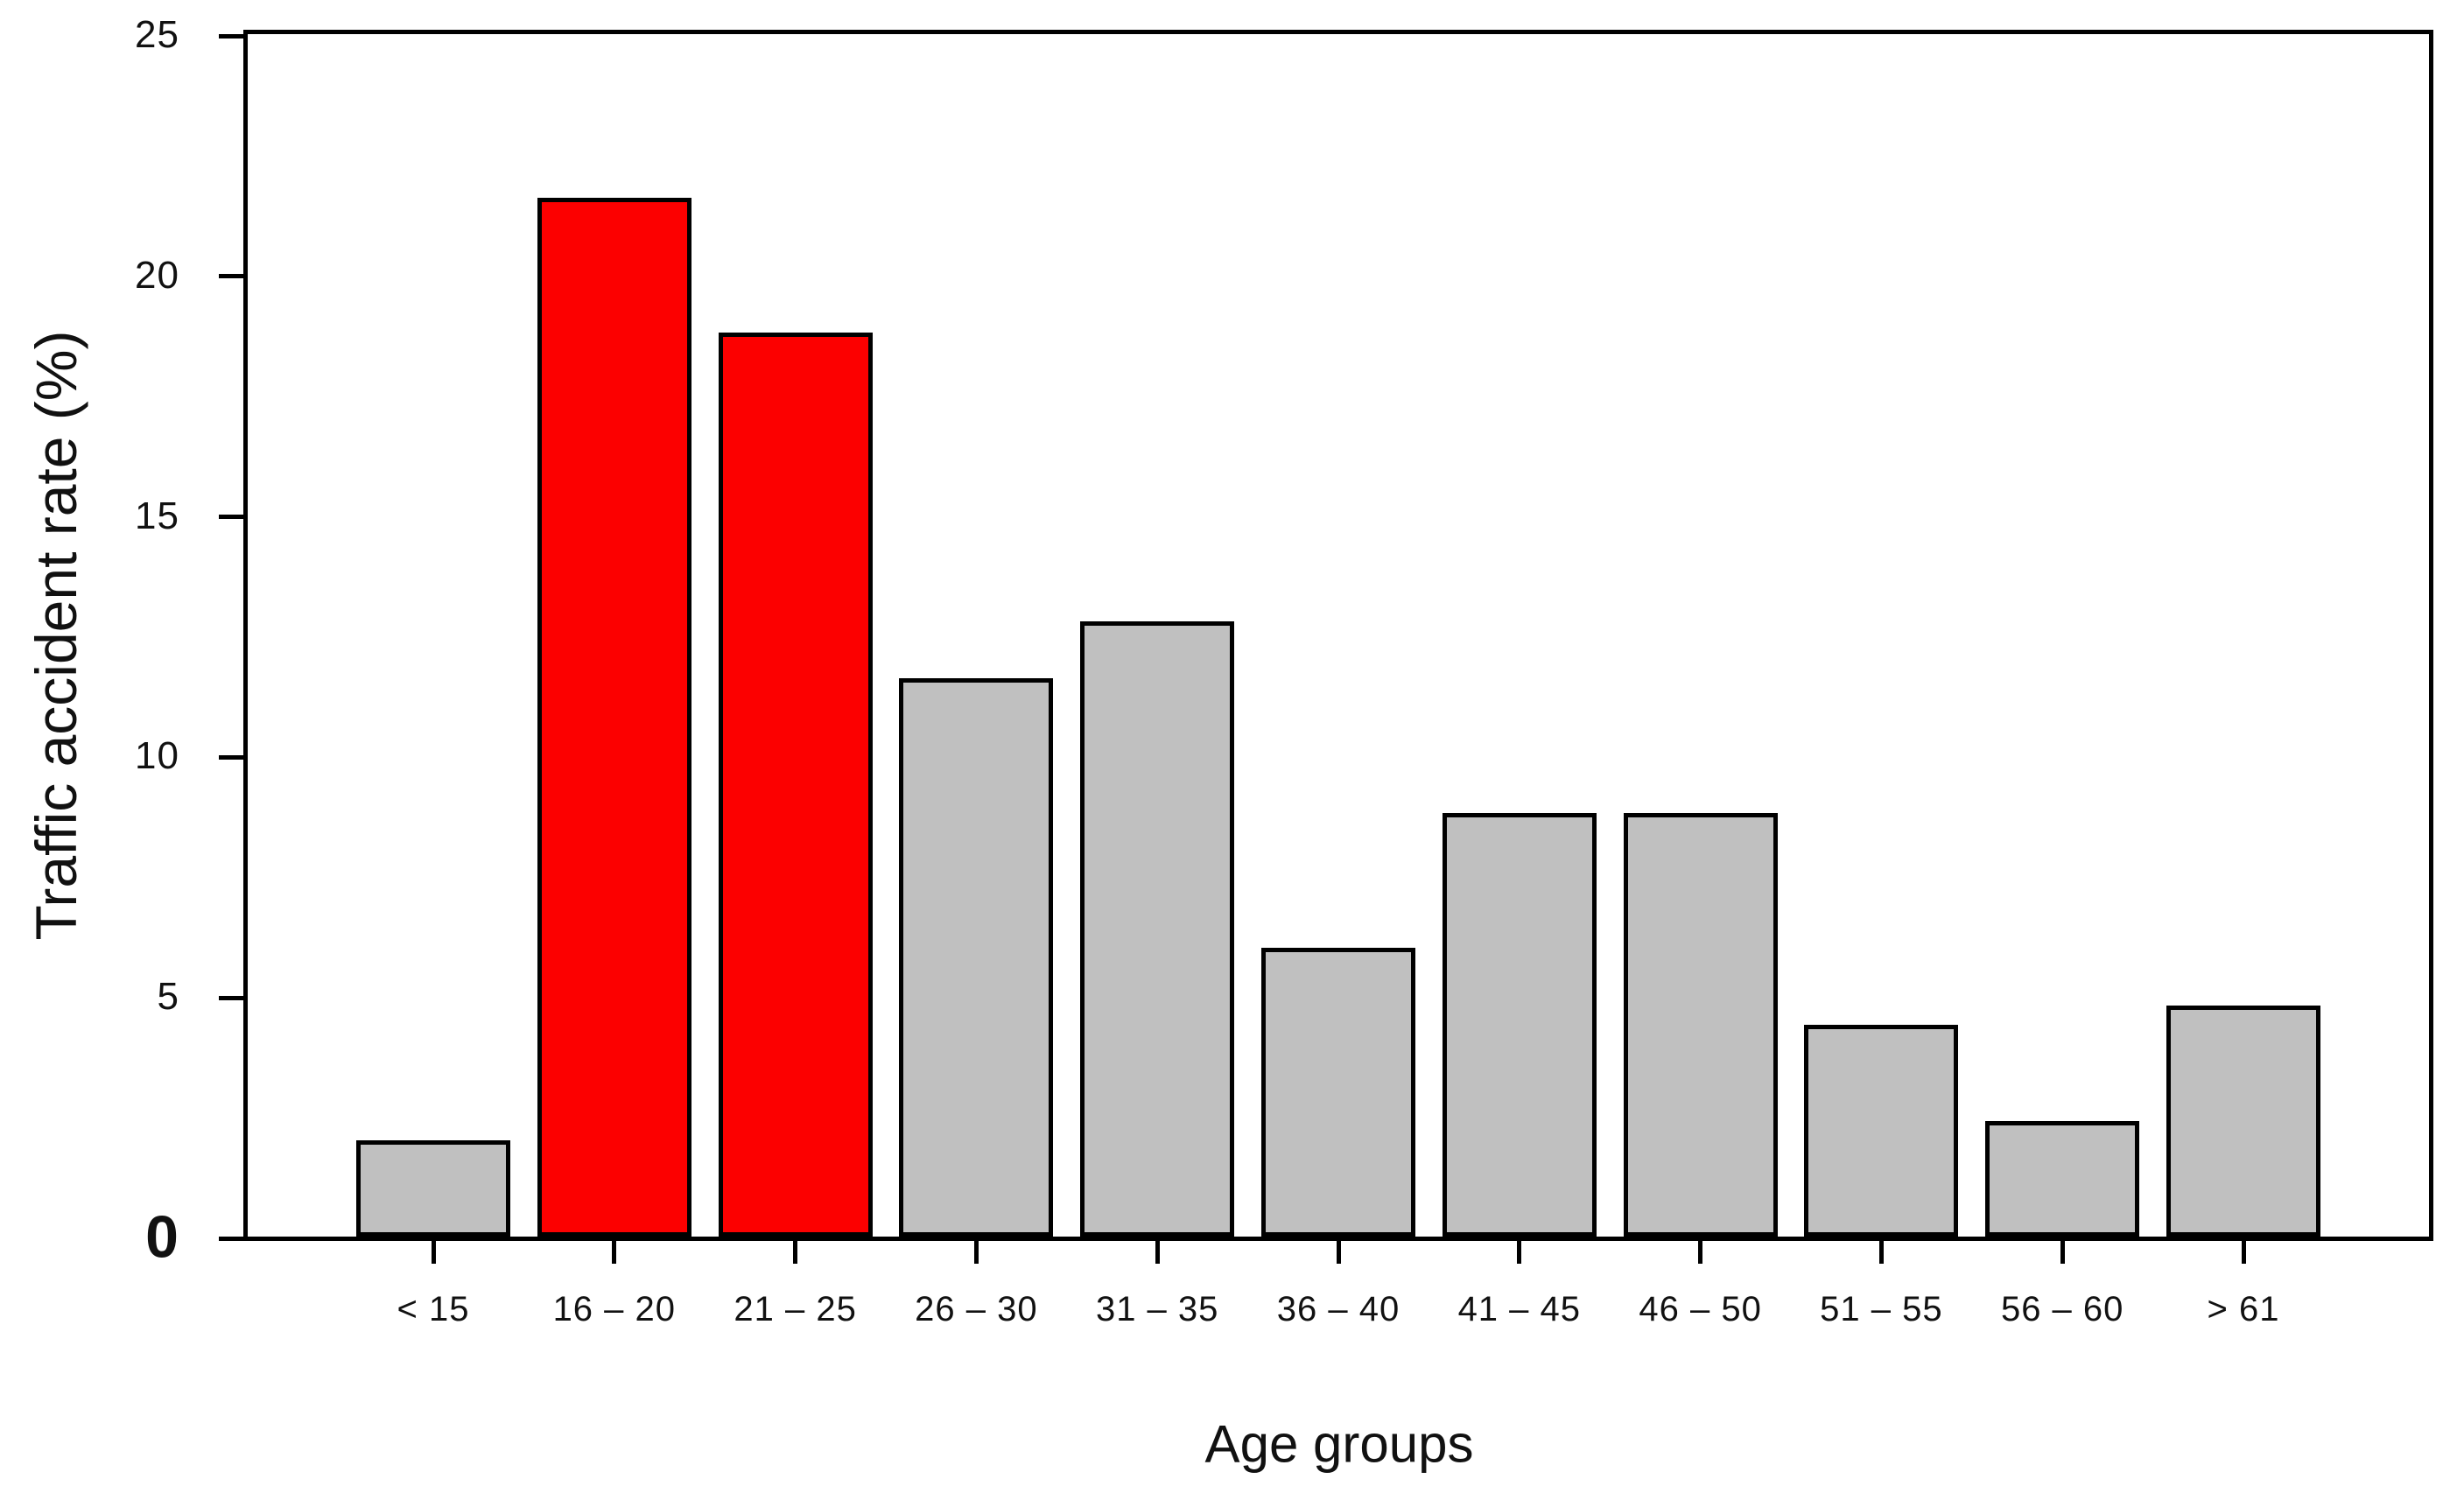  Describe the element at coordinates (2062, 1309) in the screenshot. I see `x-tick-label-56-60: 56 – 60` at that location.